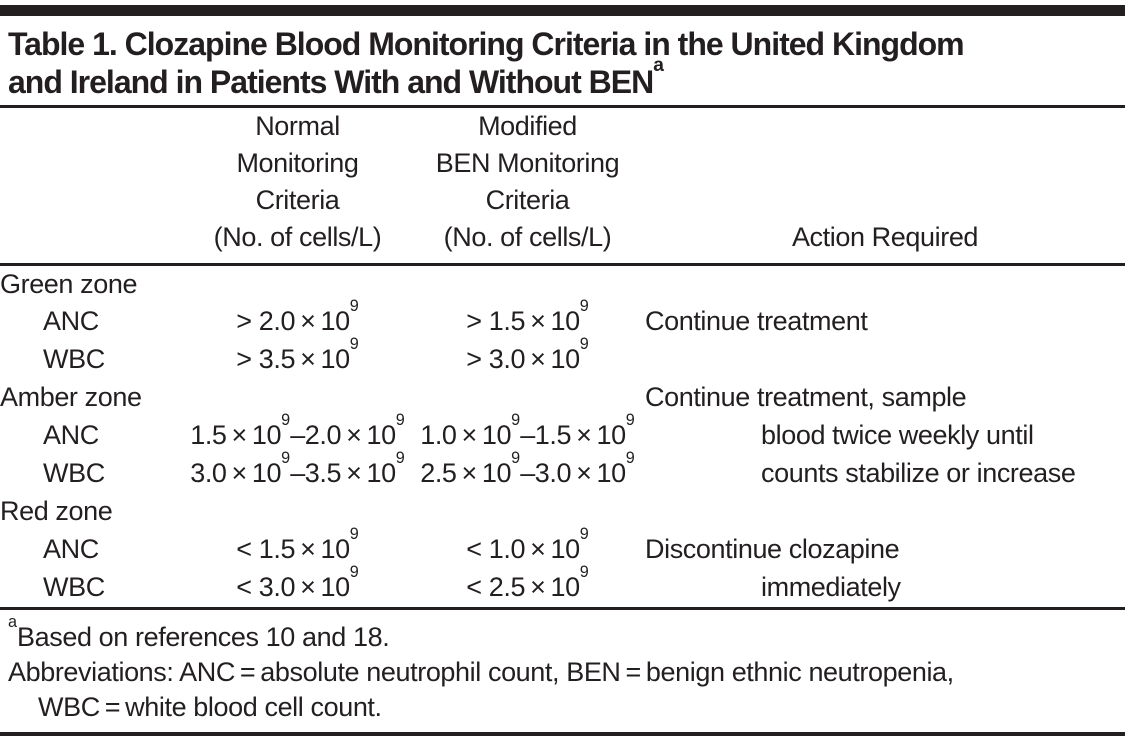 The height and width of the screenshot is (739, 1125). What do you see at coordinates (297, 468) in the screenshot?
I see `normal-value-cell: 3.0 × 109–3.5 × 109` at bounding box center [297, 468].